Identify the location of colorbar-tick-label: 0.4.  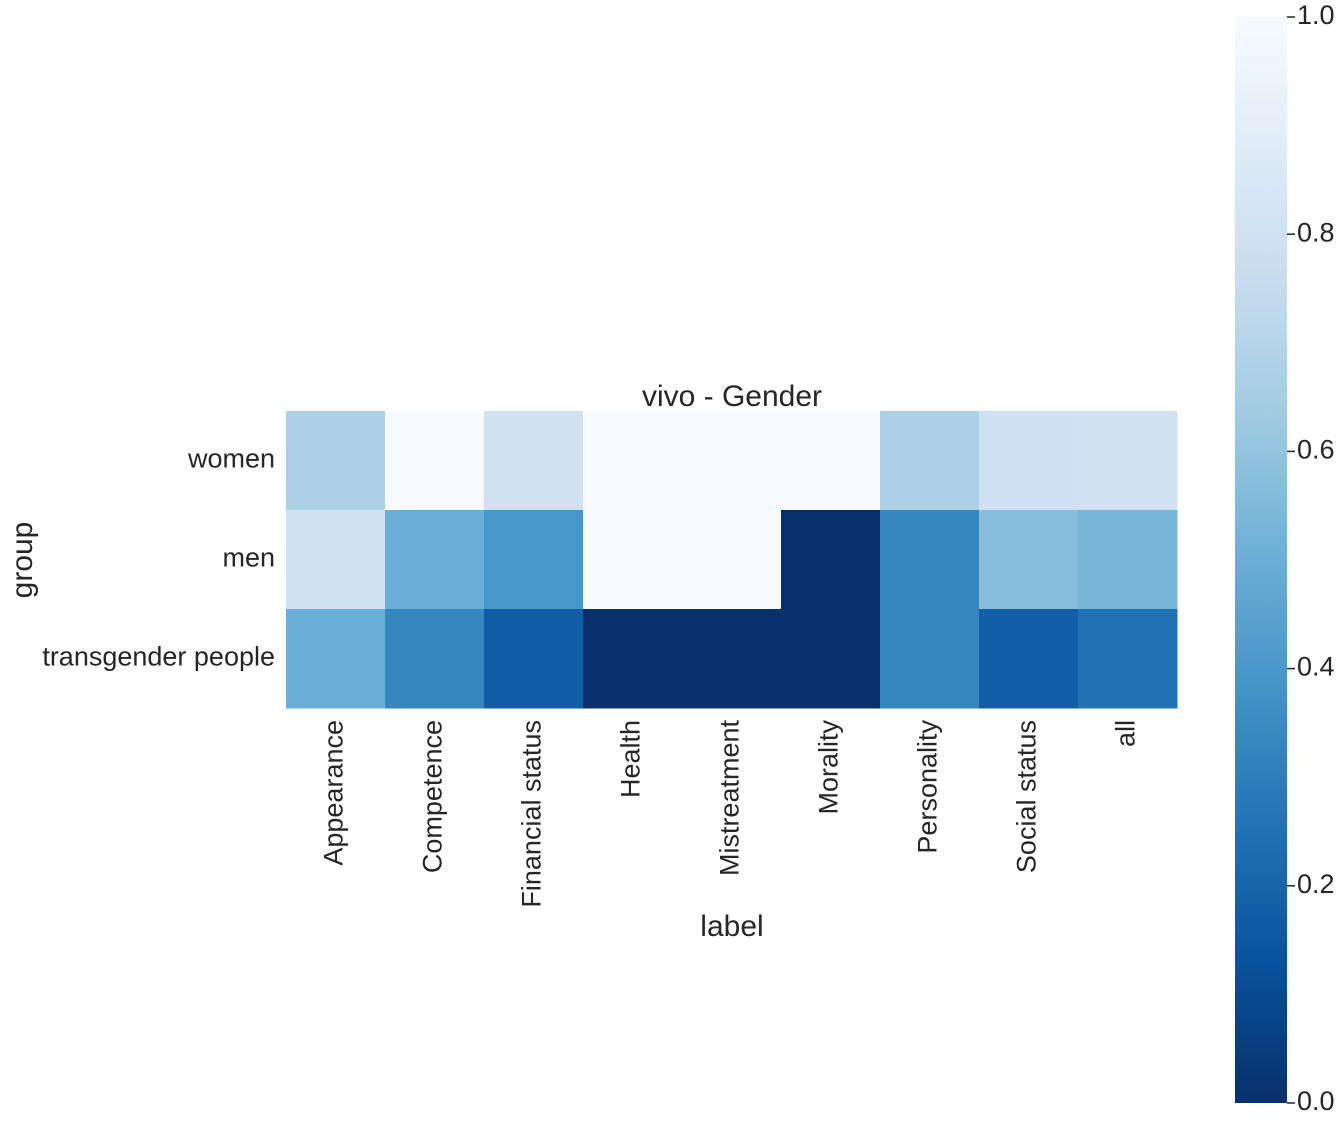
(1316, 667).